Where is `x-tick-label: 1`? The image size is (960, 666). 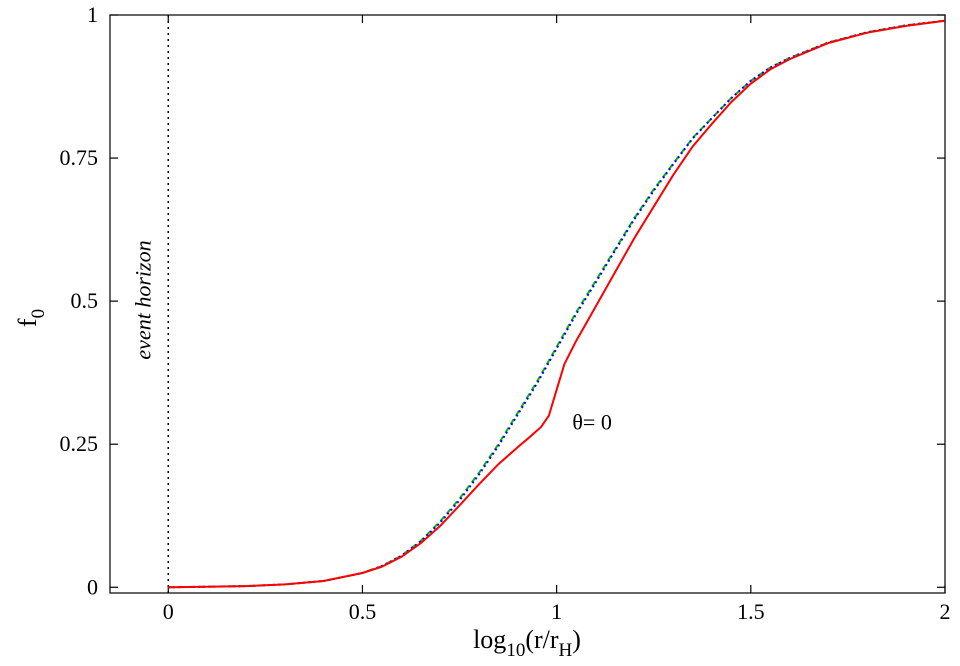
x-tick-label: 1 is located at coordinates (556, 611).